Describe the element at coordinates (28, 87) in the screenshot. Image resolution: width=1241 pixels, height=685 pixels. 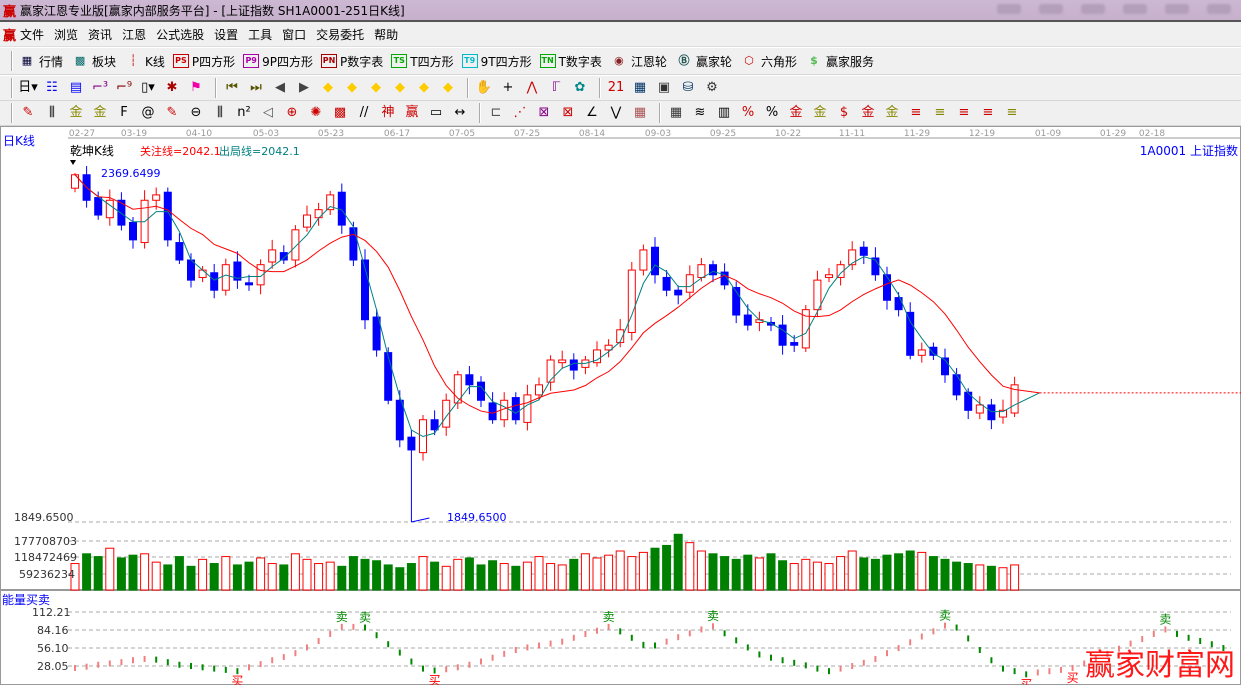
I see `period-day-dropdown: 日▾` at that location.